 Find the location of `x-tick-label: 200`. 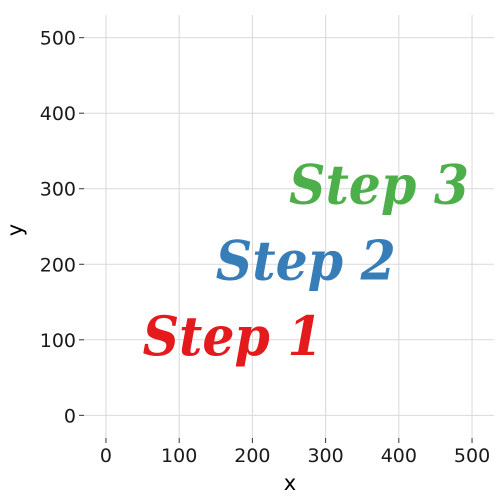

x-tick-label: 200 is located at coordinates (252, 456).